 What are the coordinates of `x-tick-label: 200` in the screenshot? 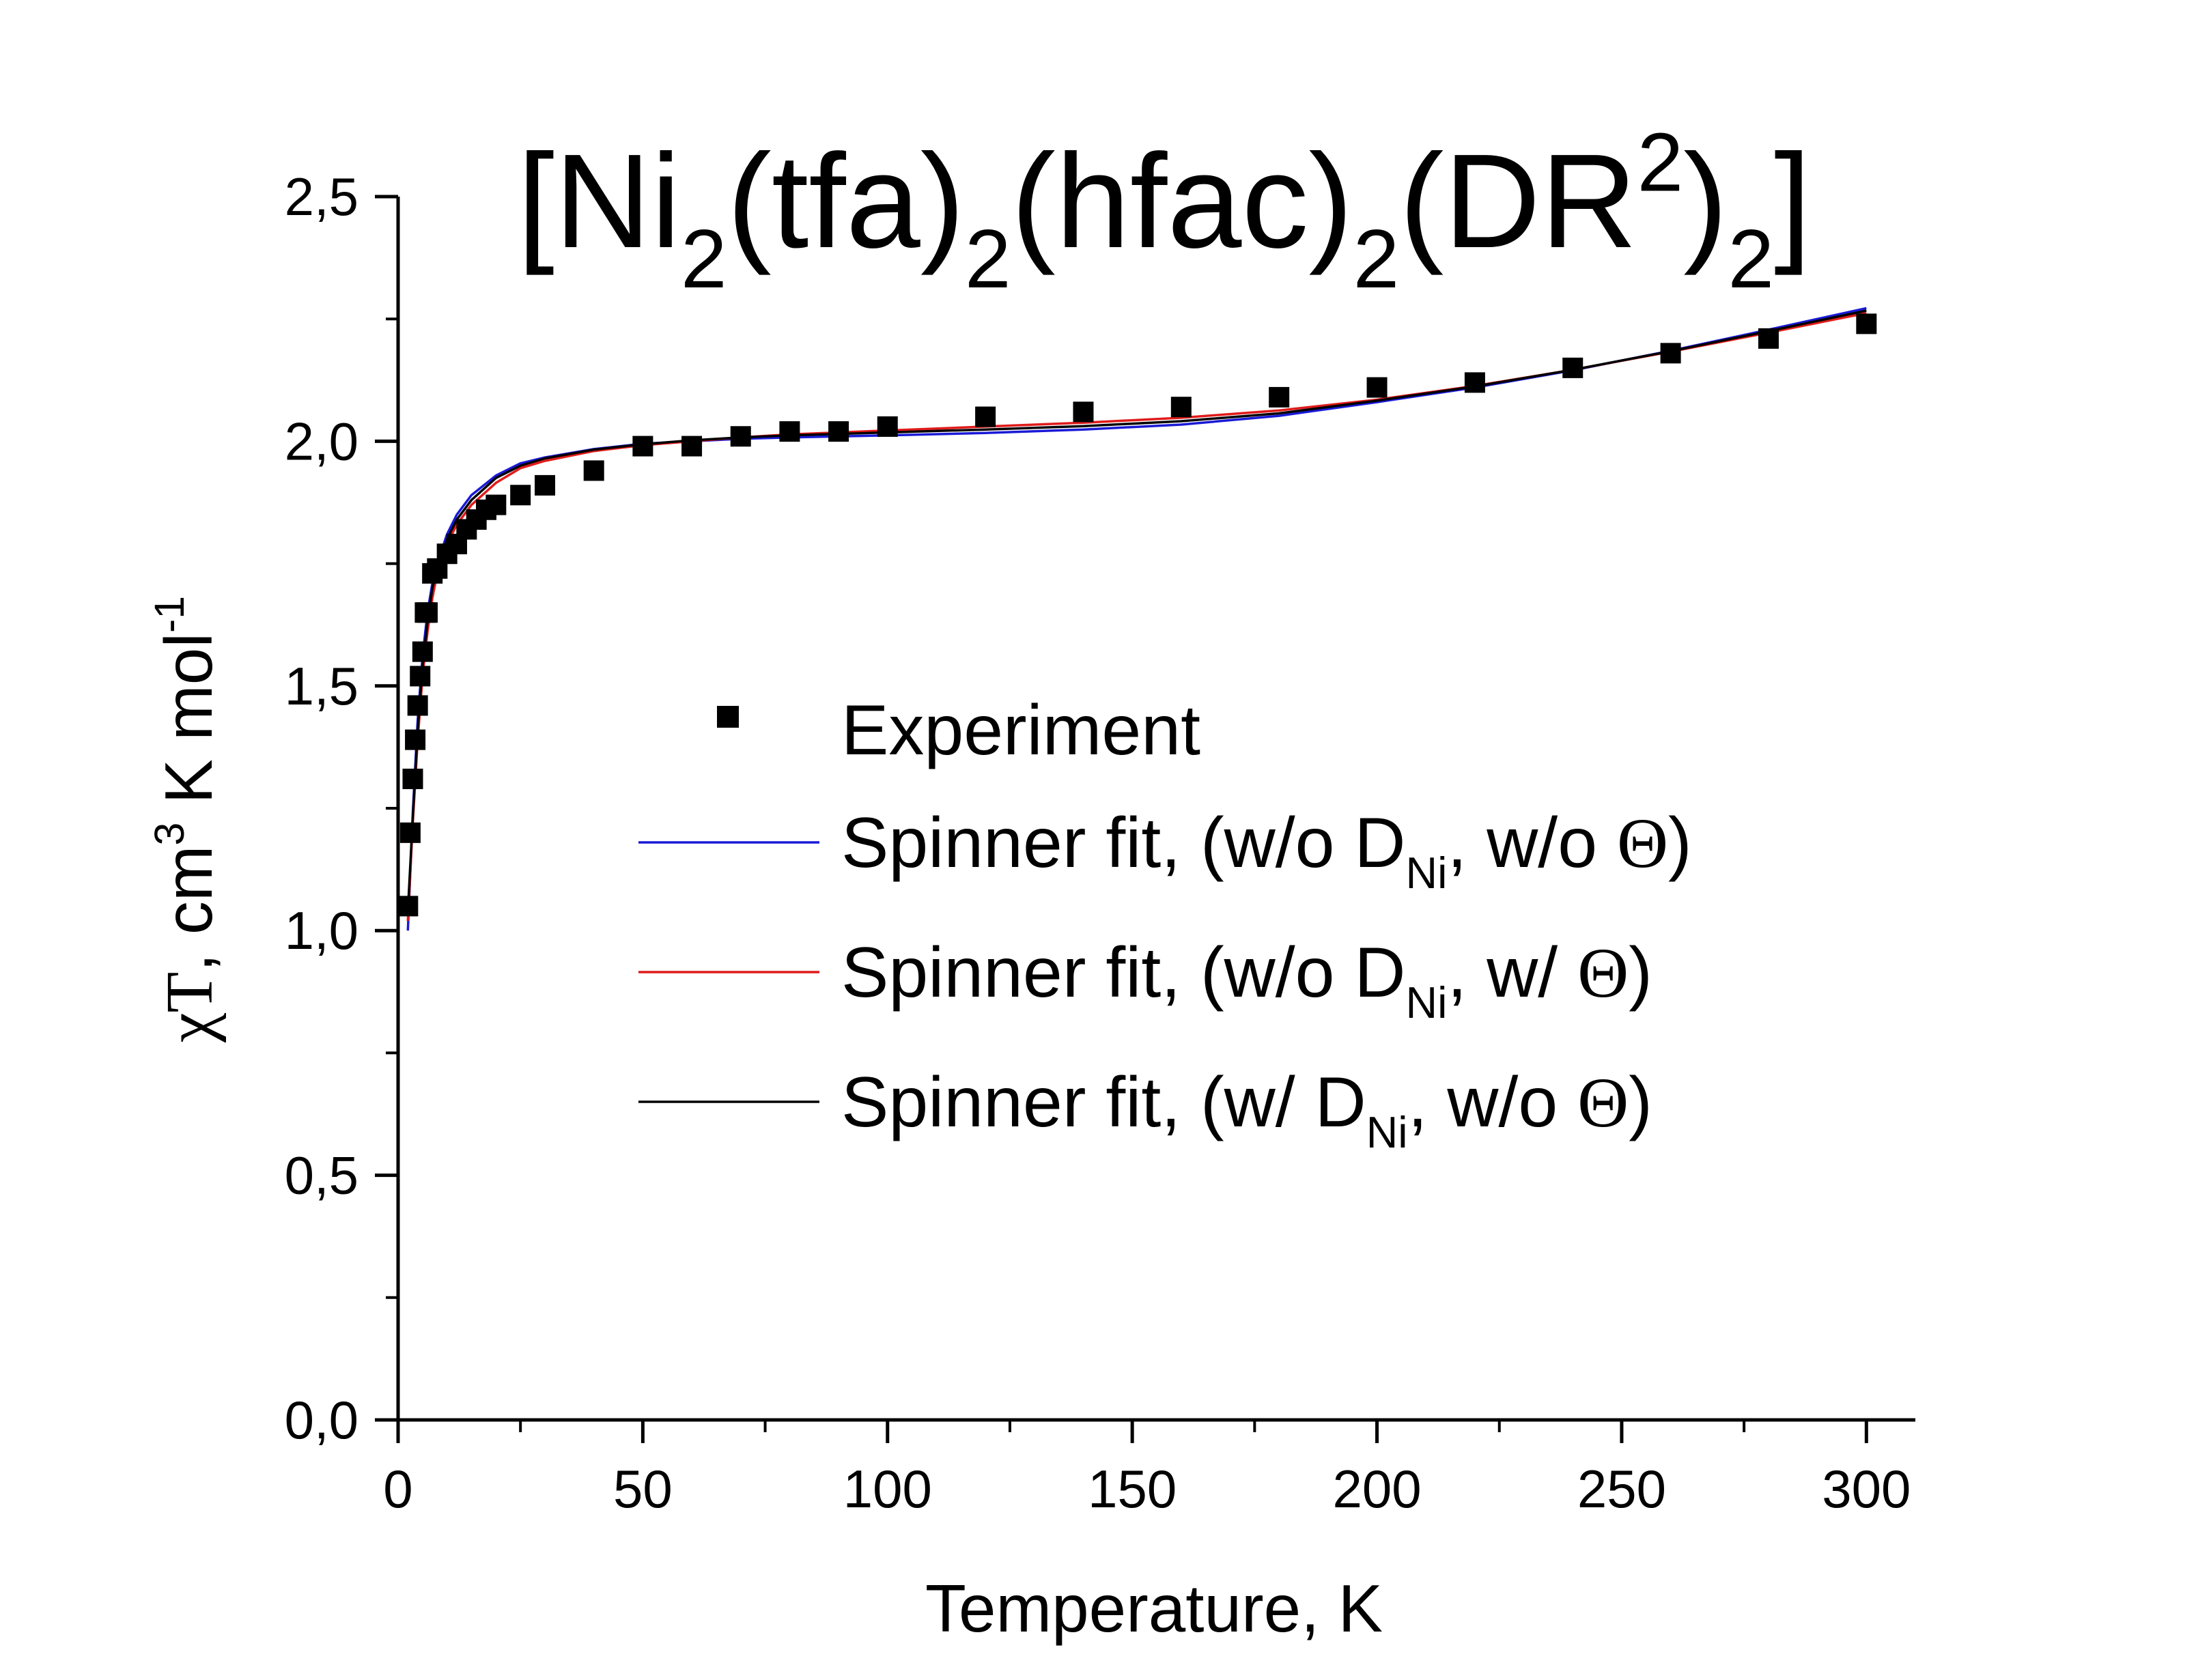 It's located at (1377, 1489).